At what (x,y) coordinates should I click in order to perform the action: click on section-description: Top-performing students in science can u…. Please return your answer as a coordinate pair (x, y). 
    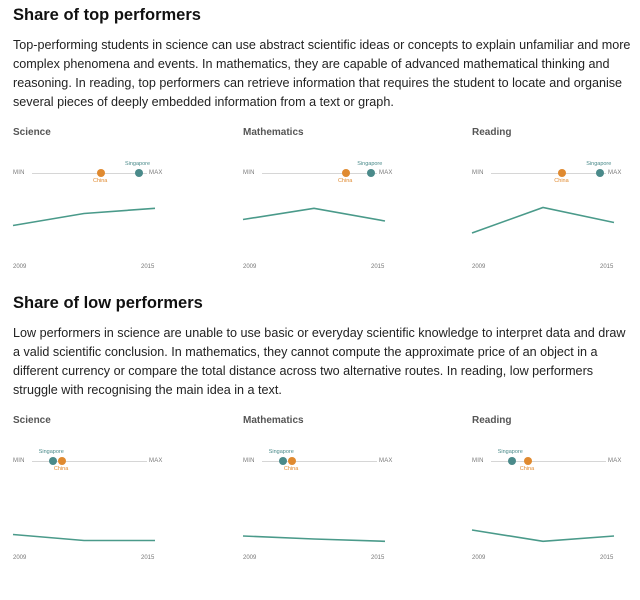
    Looking at the image, I should click on (322, 73).